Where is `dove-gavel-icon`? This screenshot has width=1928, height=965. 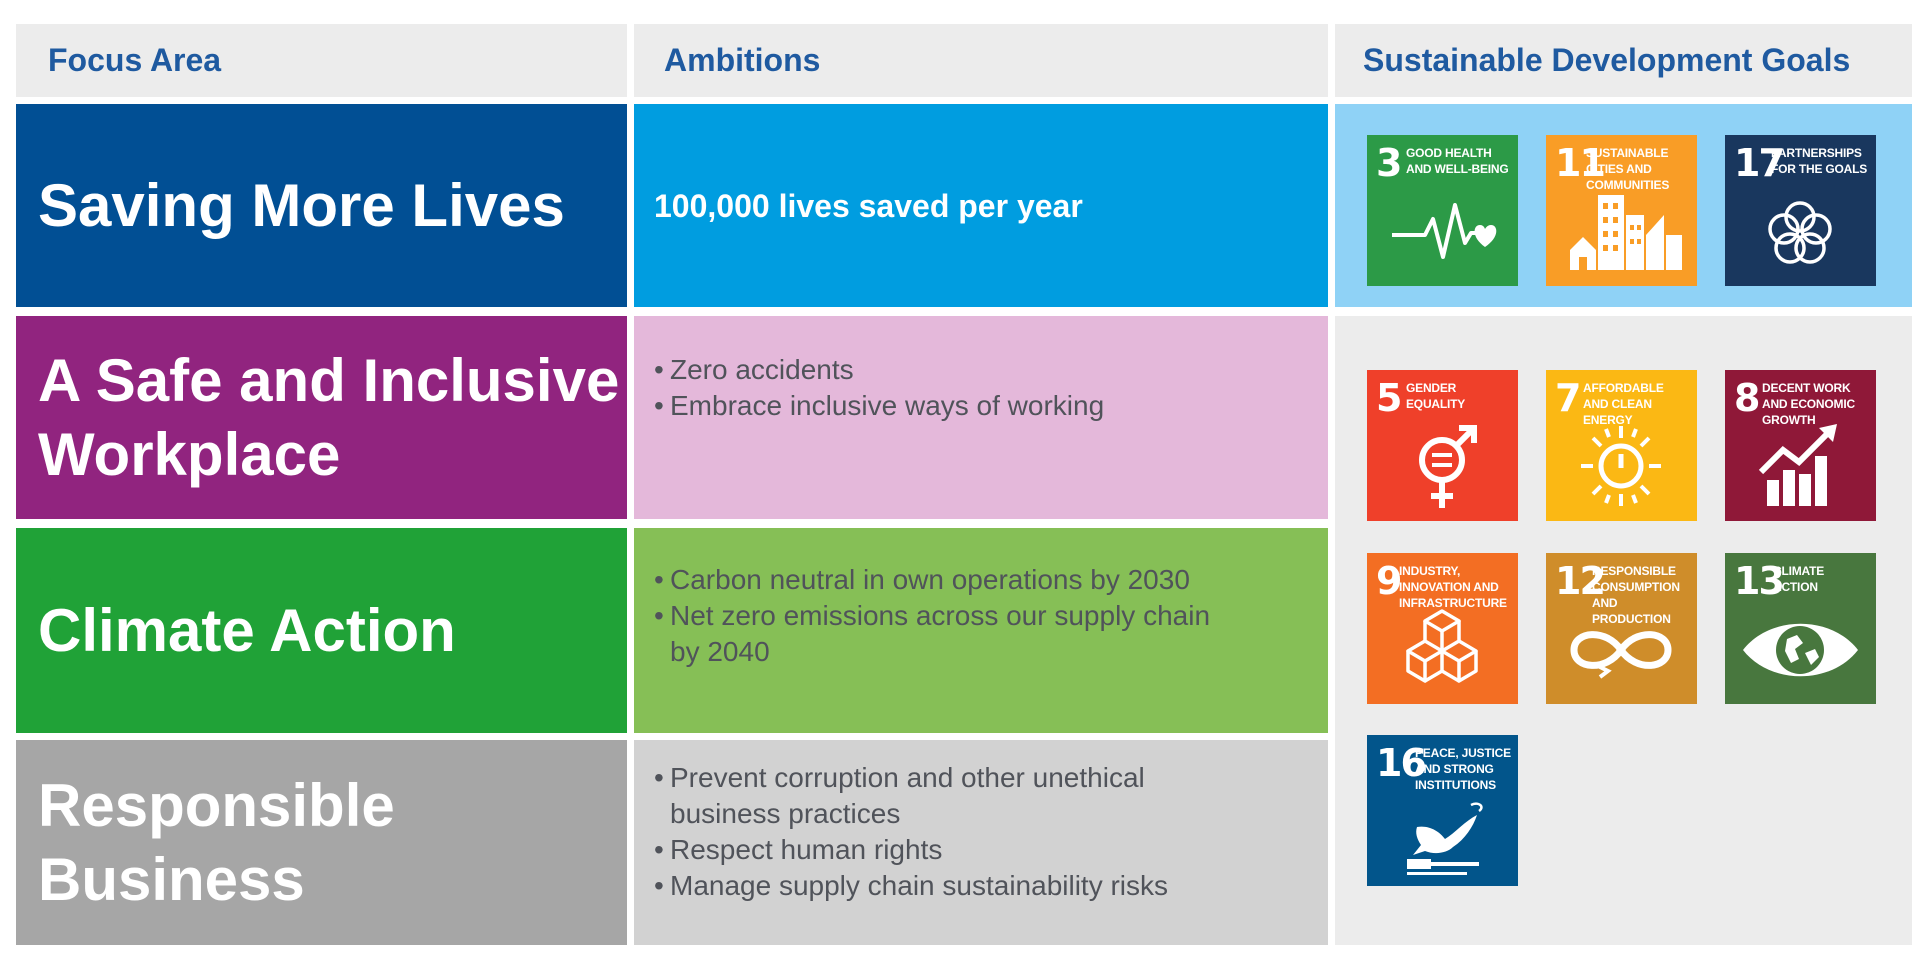 dove-gavel-icon is located at coordinates (1445, 838).